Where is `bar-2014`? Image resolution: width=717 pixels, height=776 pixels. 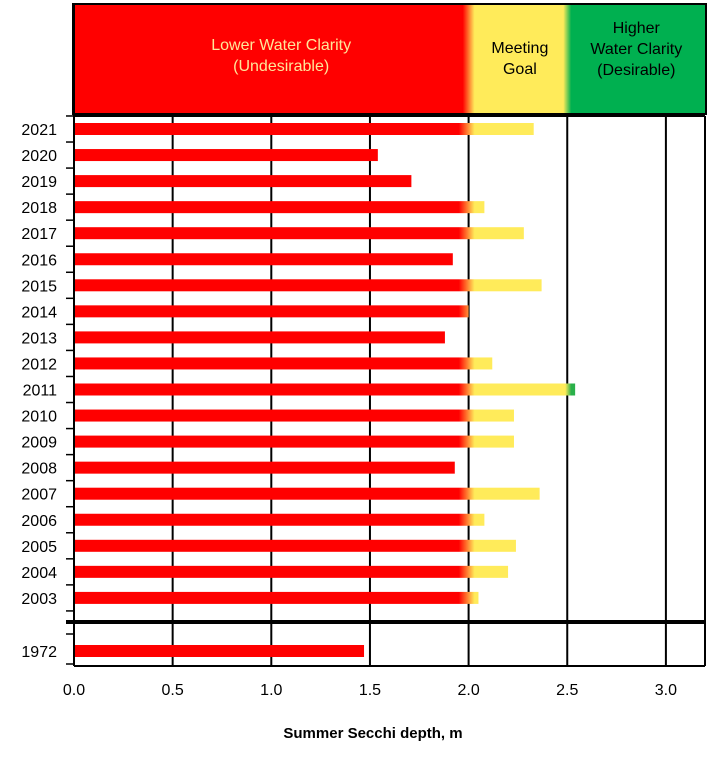 bar-2014 is located at coordinates (271, 311).